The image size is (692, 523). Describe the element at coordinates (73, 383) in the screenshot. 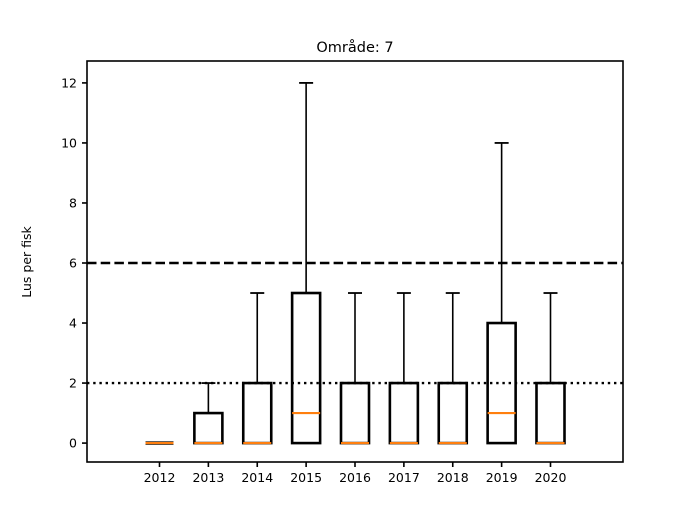

I see `y-tick-label: 2` at that location.